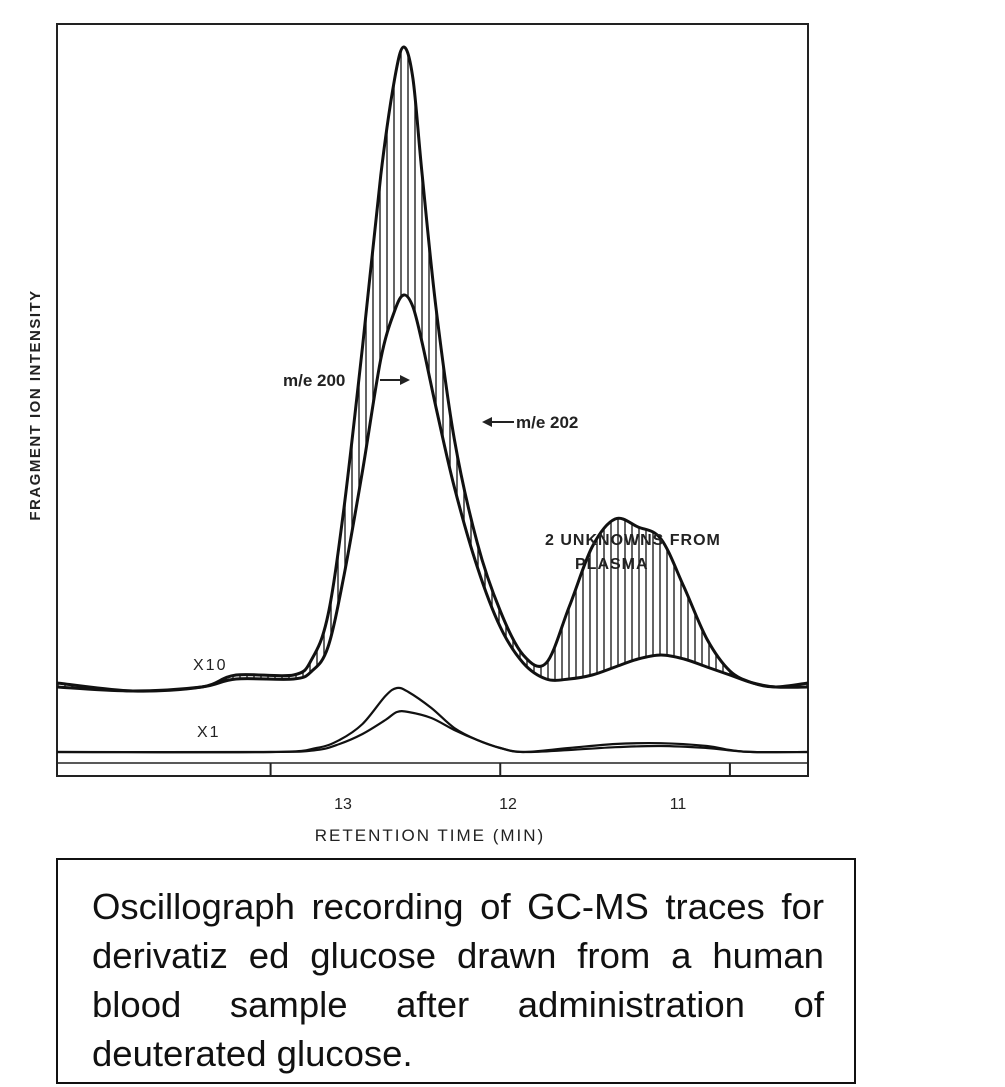  What do you see at coordinates (210, 665) in the screenshot?
I see `label-x10: X10` at bounding box center [210, 665].